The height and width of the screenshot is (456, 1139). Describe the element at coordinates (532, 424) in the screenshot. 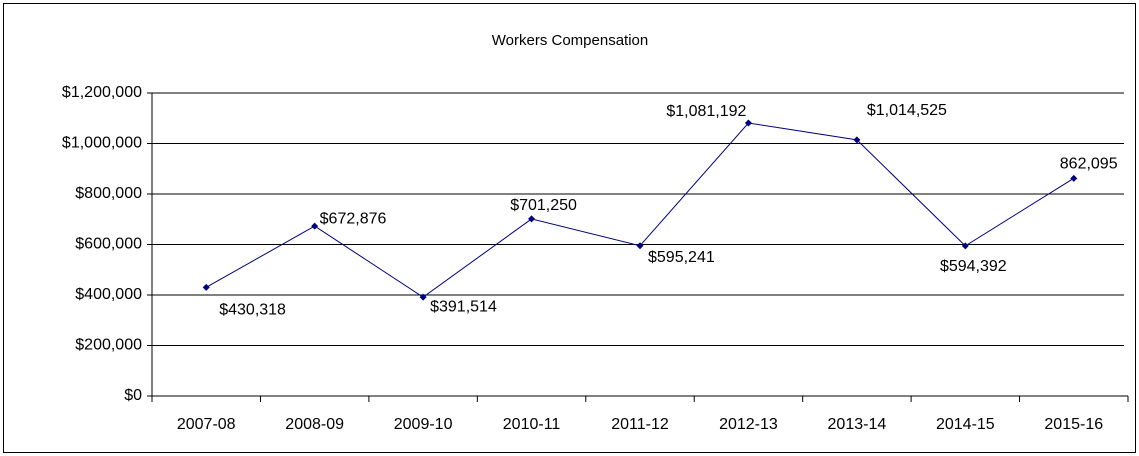

I see `x-tick-label: 2010-11` at that location.